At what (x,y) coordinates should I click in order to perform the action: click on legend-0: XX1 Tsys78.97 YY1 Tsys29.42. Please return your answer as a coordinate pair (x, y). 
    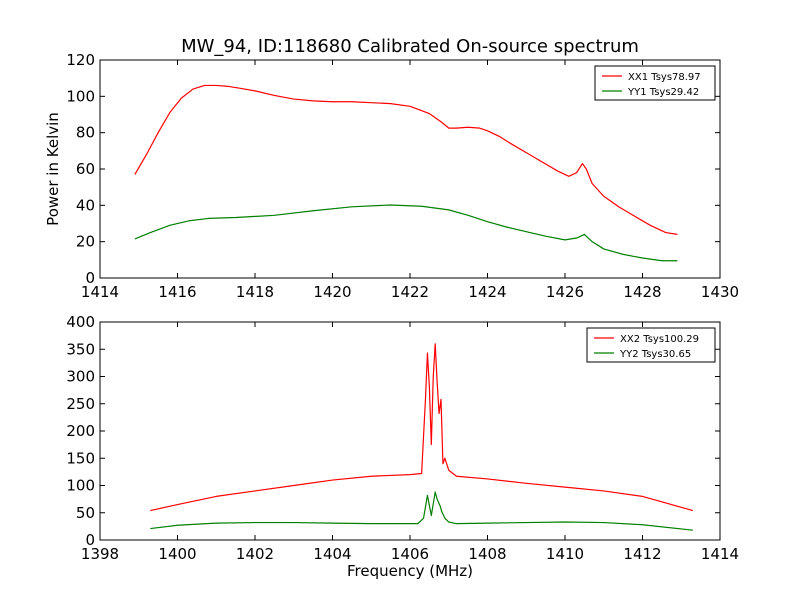
    Looking at the image, I should click on (655, 83).